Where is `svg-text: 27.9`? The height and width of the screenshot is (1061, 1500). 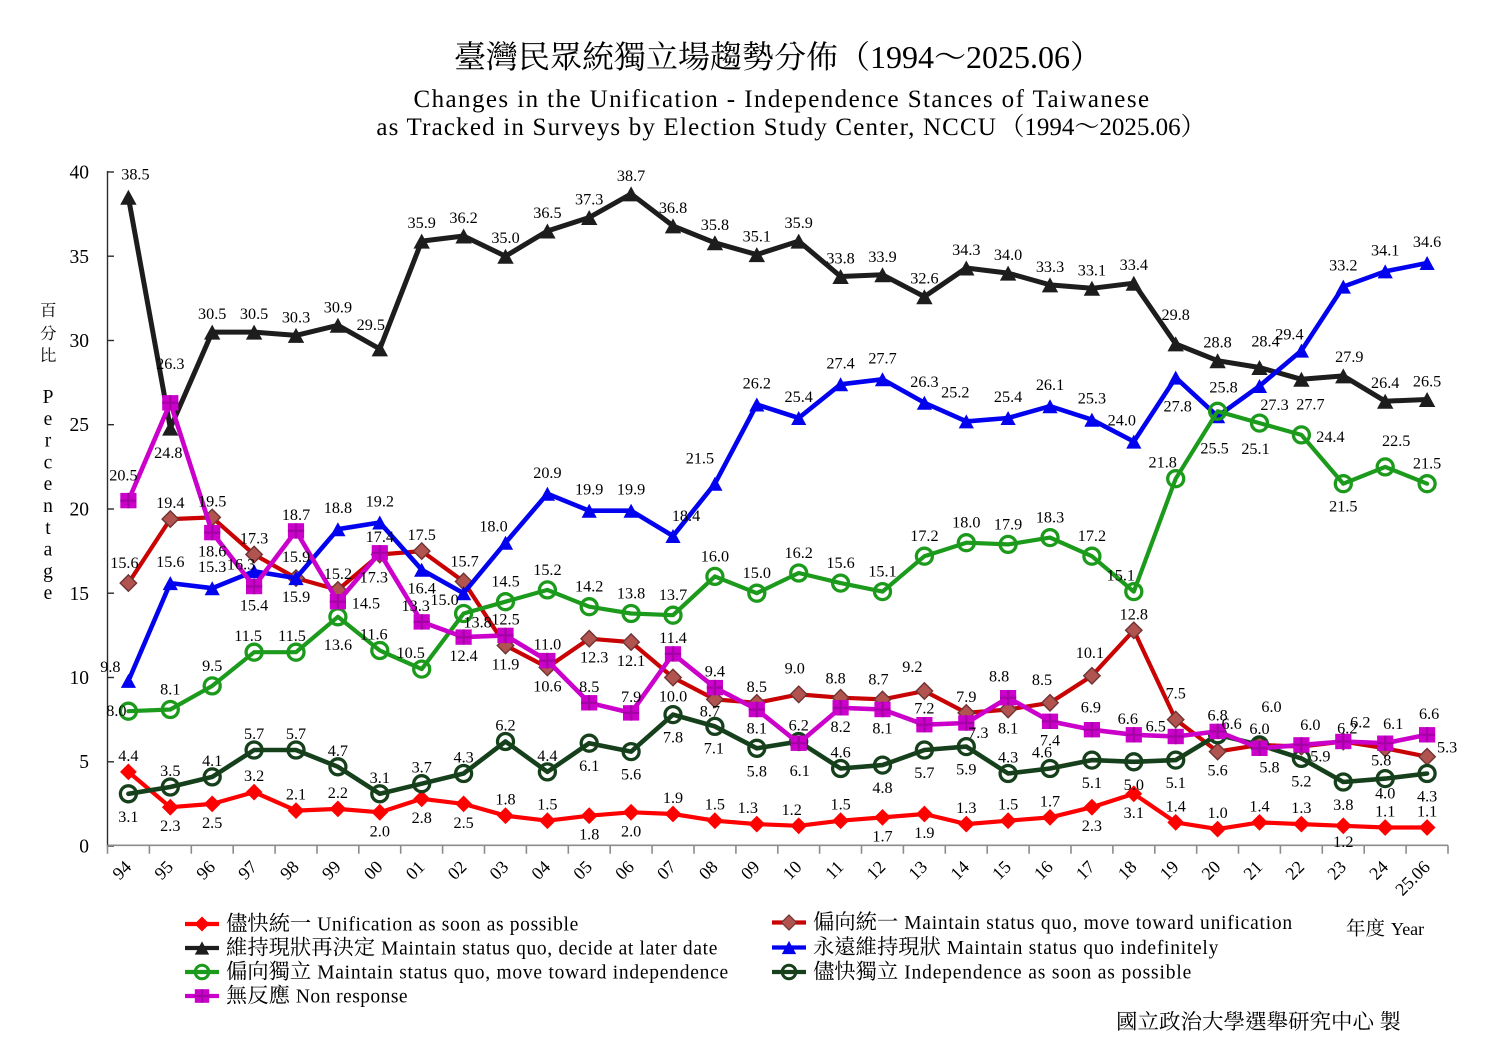
svg-text: 27.9 is located at coordinates (1349, 357).